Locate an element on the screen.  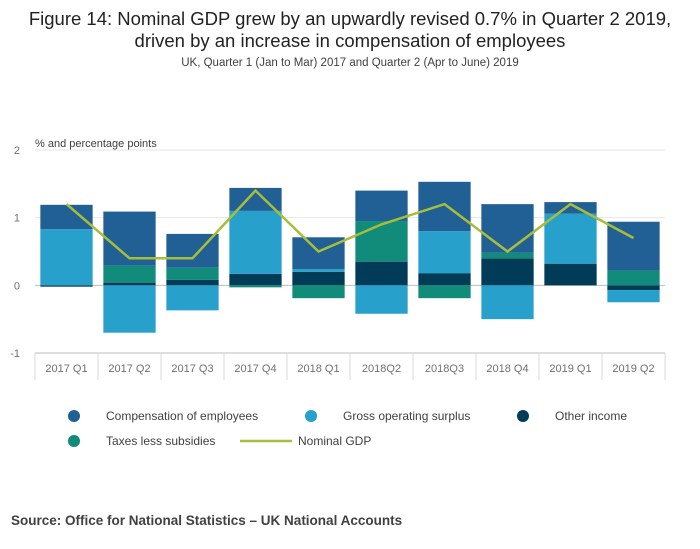
x-tick-label: 2017 Q3 is located at coordinates (192, 369).